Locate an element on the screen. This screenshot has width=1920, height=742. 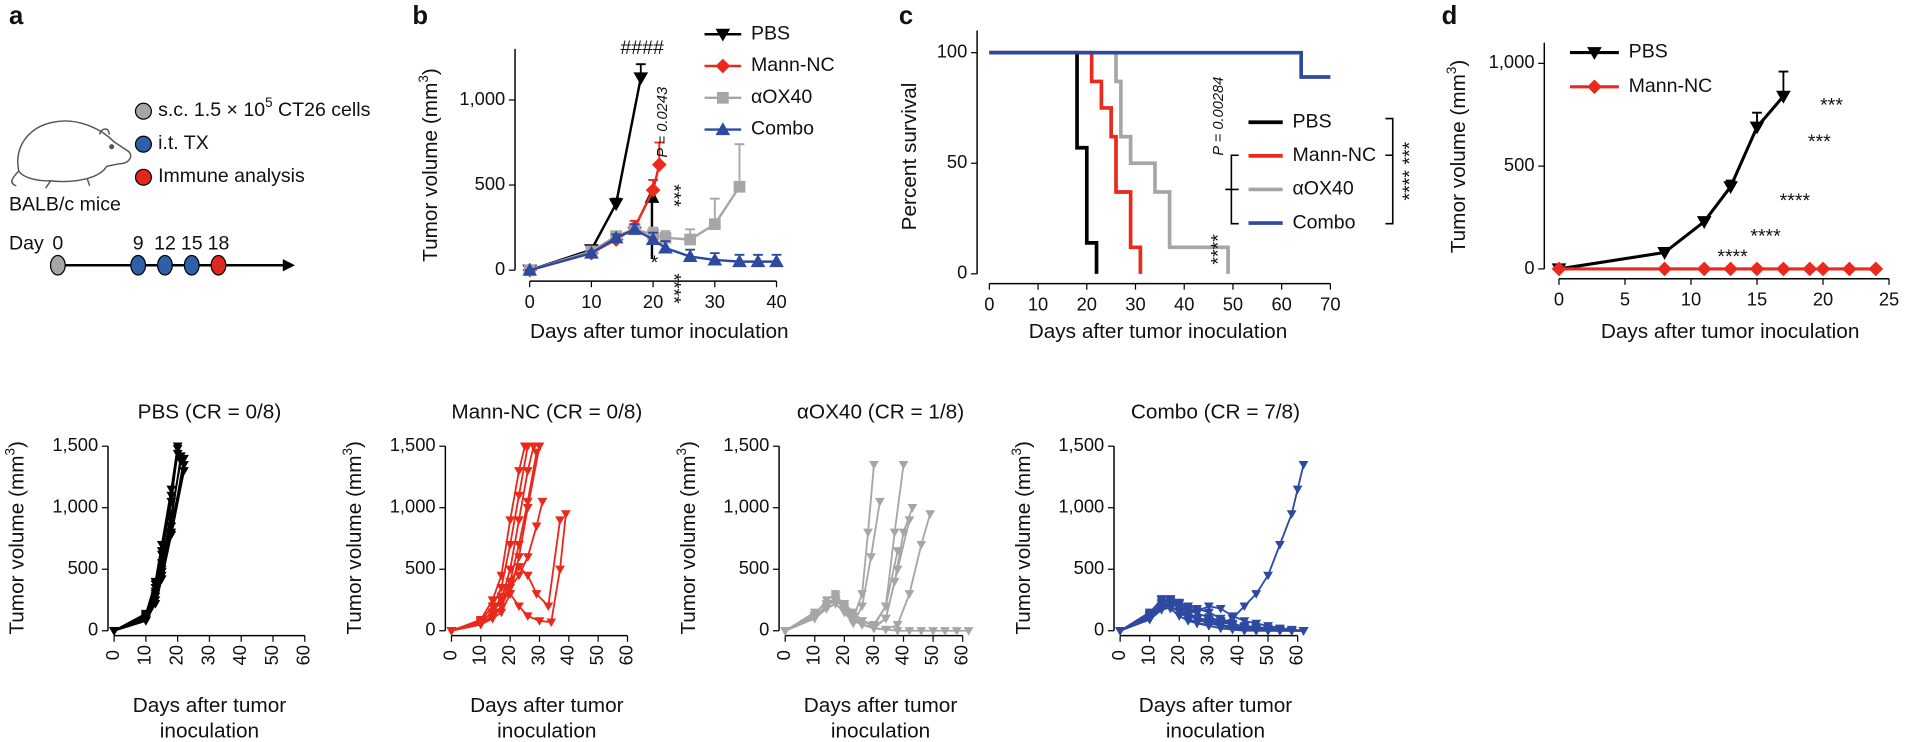
y-tick-label: 1,500 is located at coordinates (1081, 444).